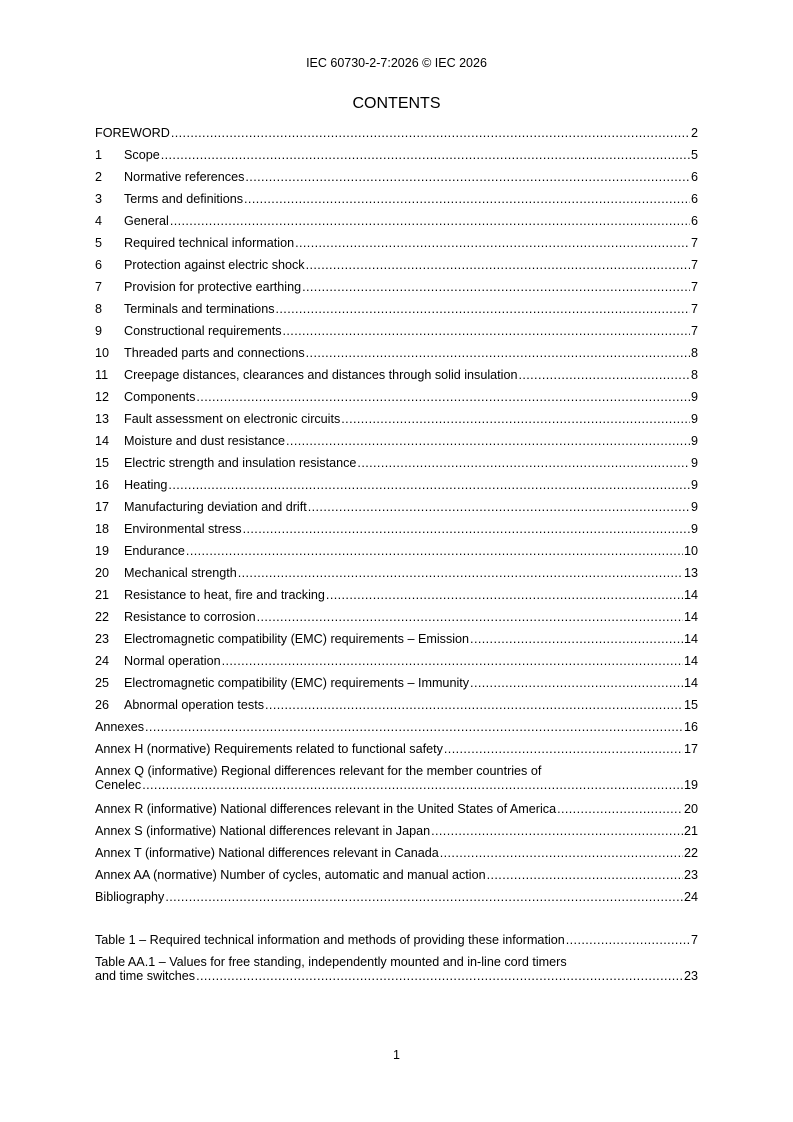 The image size is (793, 1122). Describe the element at coordinates (690, 809) in the screenshot. I see `entry-page: 20` at that location.